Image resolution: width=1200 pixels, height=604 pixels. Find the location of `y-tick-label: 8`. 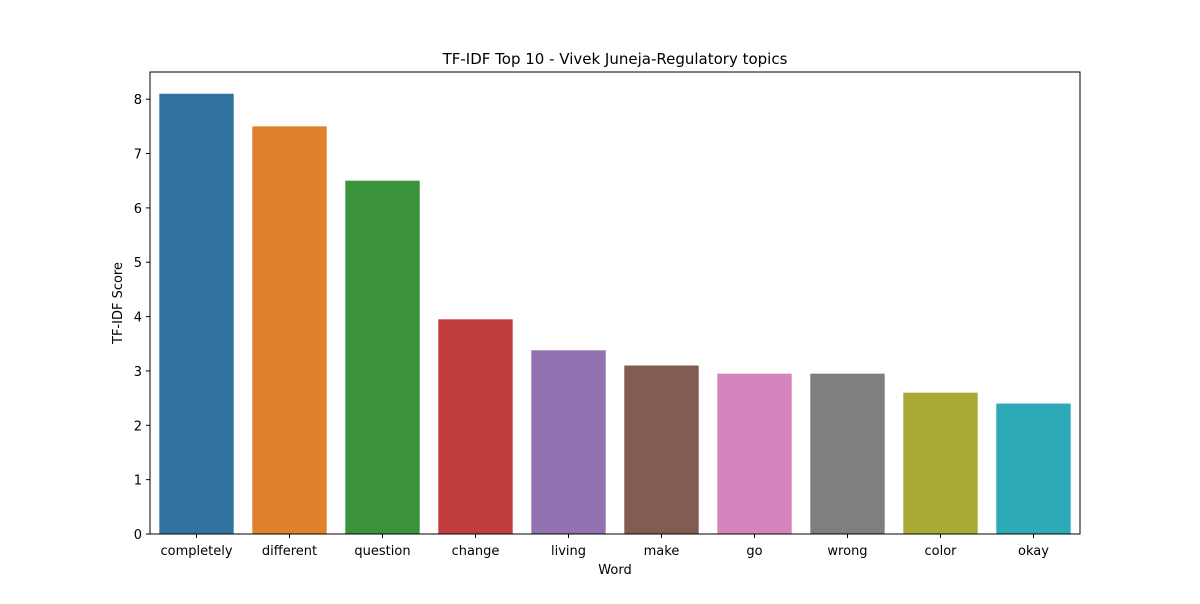

y-tick-label: 8 is located at coordinates (138, 100).